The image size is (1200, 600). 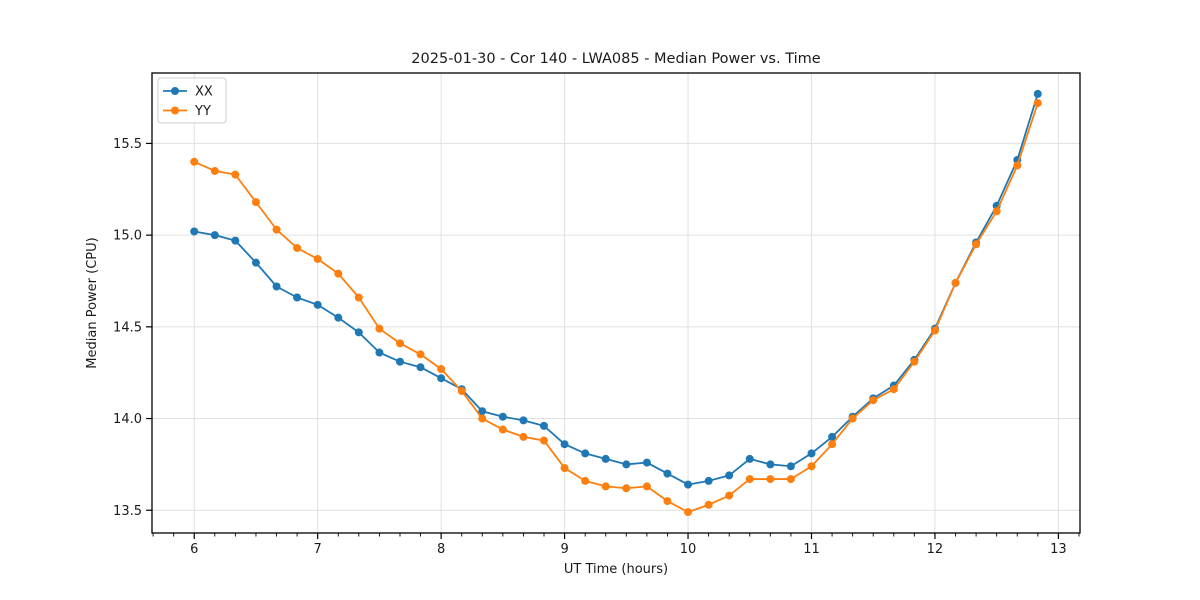 I want to click on x-tick-label: 7, so click(x=318, y=549).